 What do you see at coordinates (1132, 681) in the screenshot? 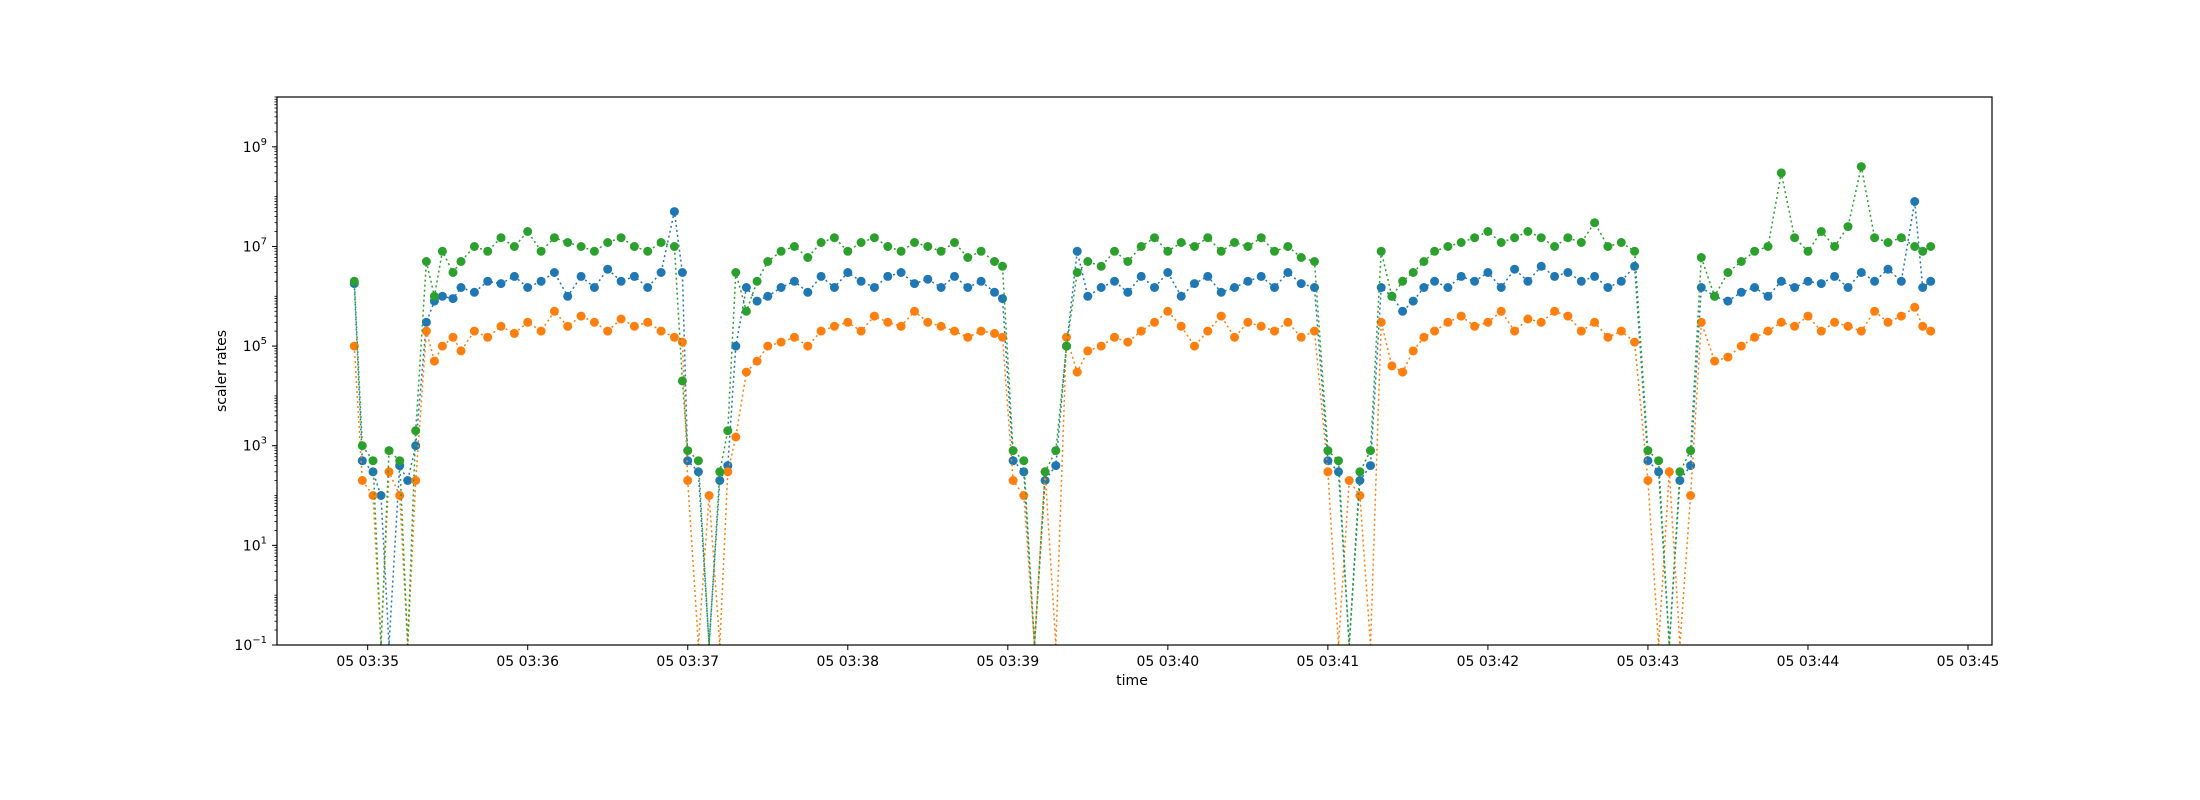
I see `x-axis-label: time` at bounding box center [1132, 681].